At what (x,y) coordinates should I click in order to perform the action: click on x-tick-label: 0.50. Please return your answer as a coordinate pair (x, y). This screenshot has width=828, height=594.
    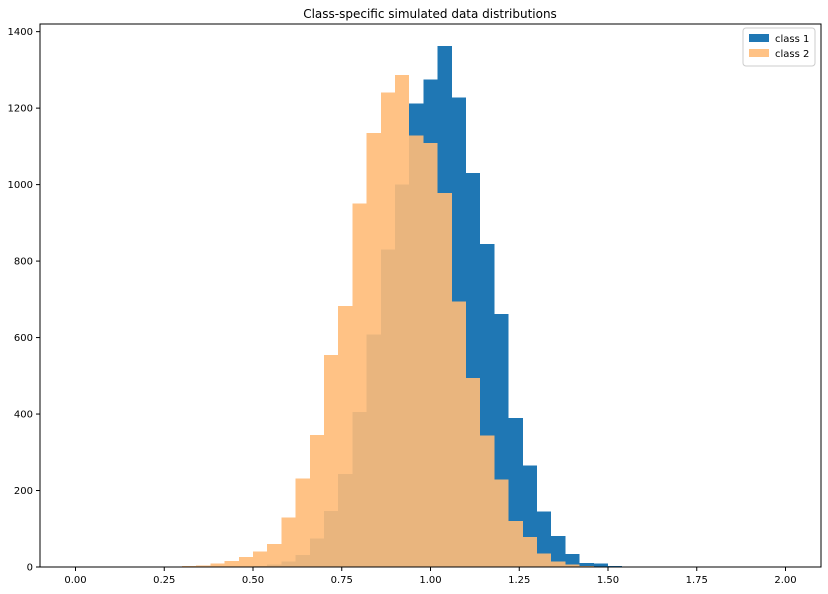
    Looking at the image, I should click on (253, 580).